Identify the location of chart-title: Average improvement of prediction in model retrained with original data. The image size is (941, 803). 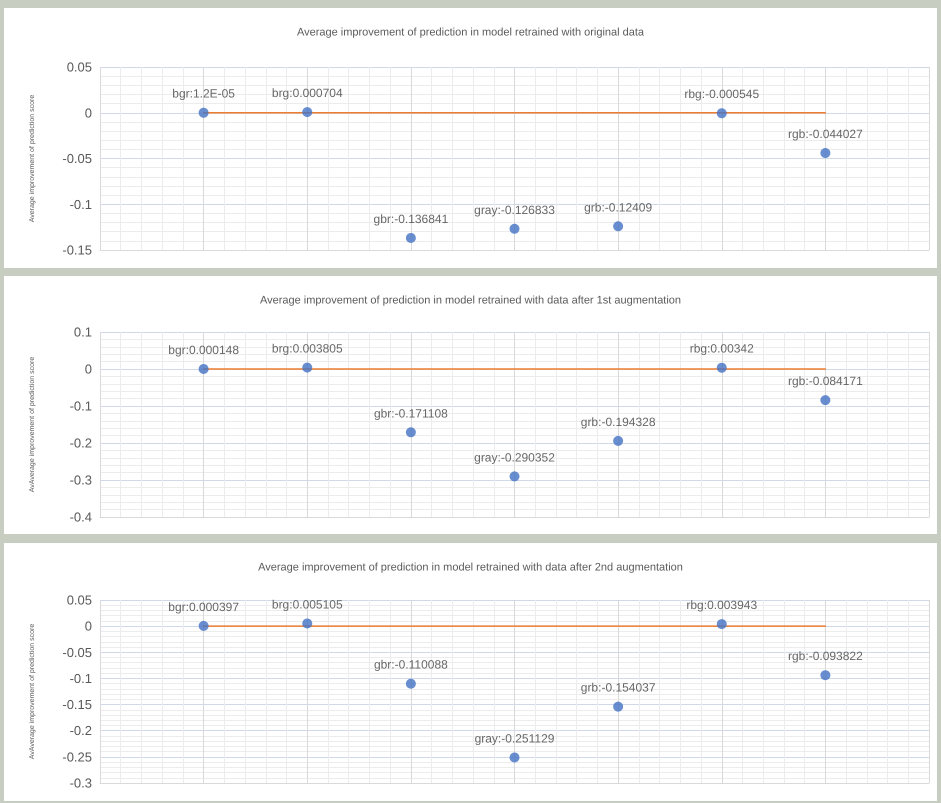
(470, 32).